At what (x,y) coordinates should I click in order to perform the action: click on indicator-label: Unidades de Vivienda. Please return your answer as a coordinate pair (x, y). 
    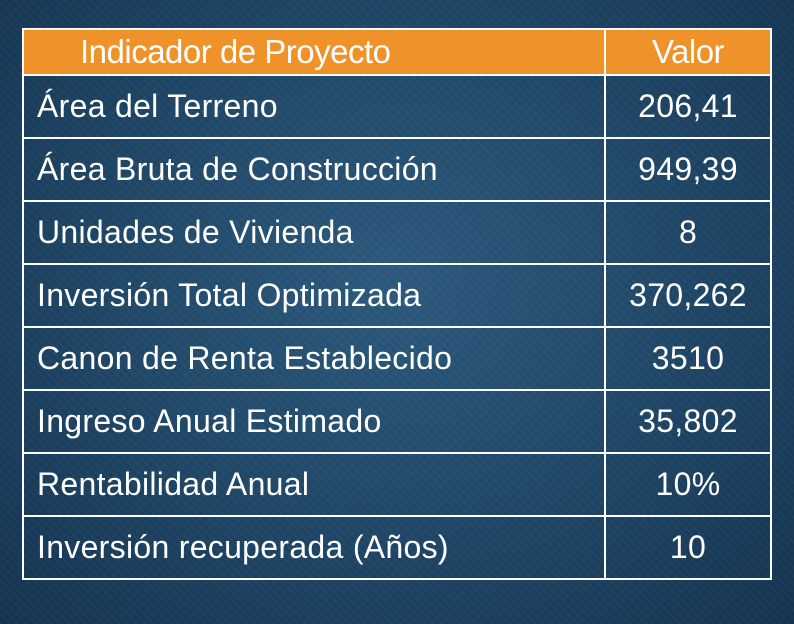
    Looking at the image, I should click on (314, 232).